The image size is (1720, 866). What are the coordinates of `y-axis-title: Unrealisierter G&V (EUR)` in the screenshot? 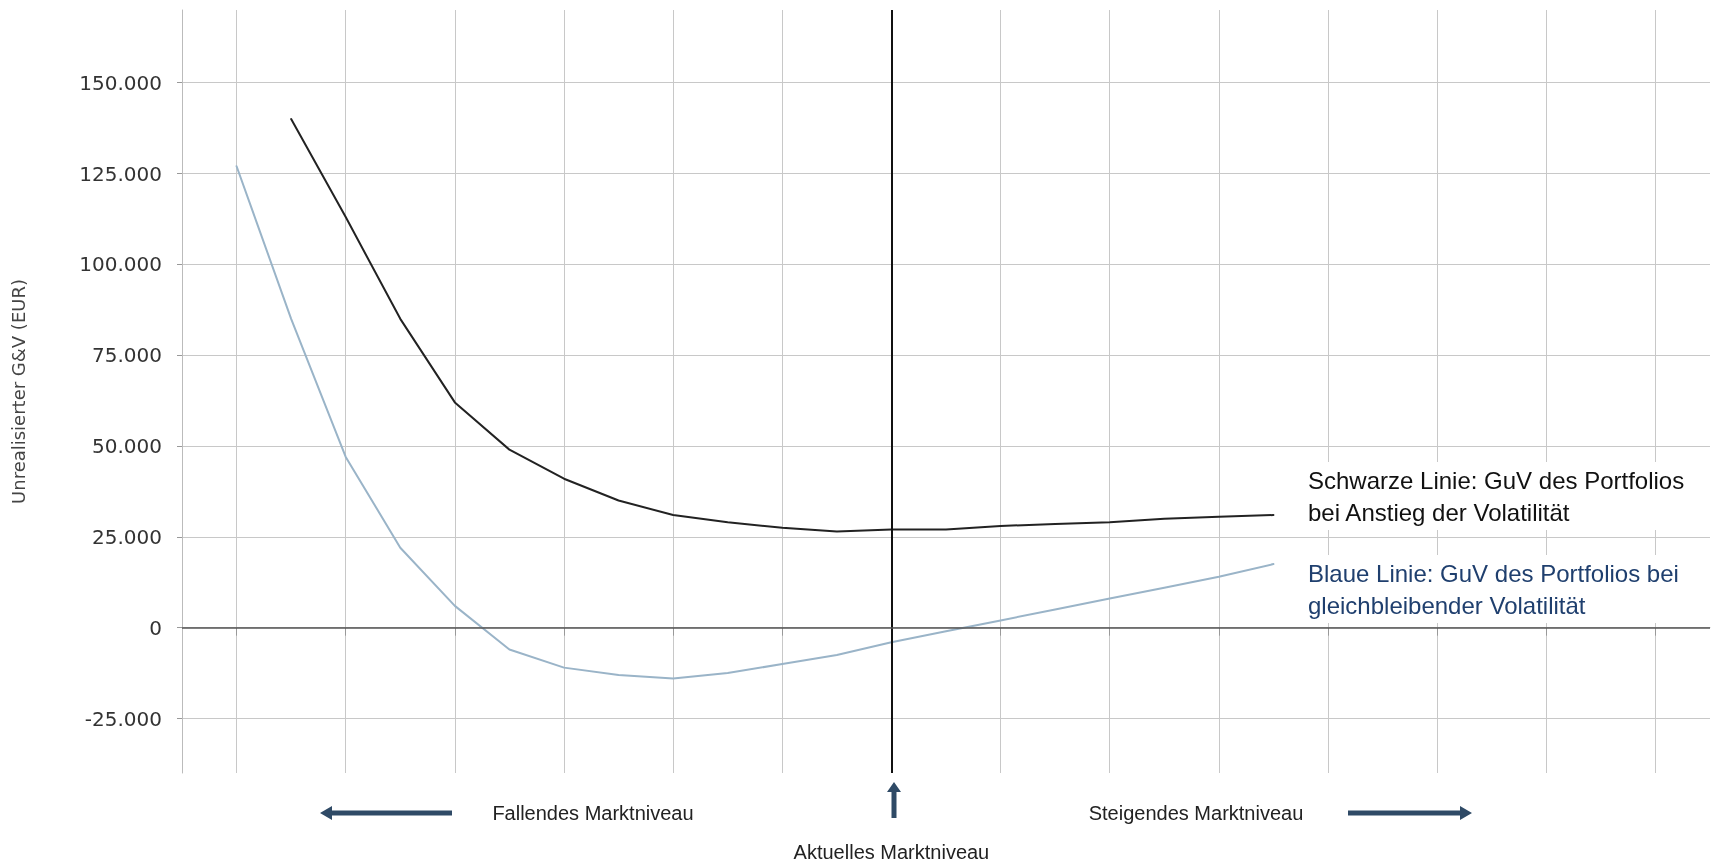 It's located at (18, 391).